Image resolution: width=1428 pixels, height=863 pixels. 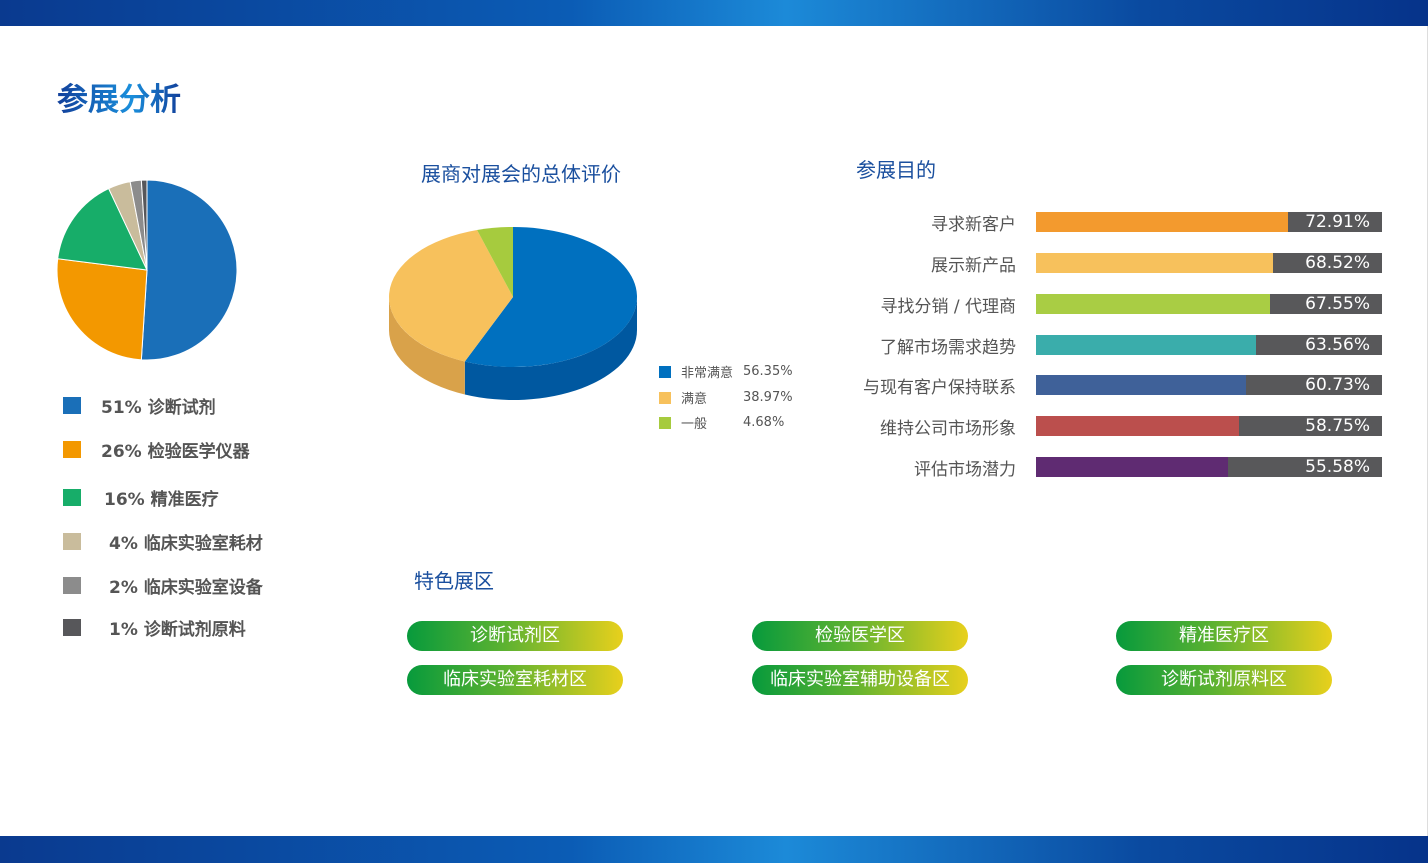 I want to click on industry-pie-chart, so click(x=147, y=270).